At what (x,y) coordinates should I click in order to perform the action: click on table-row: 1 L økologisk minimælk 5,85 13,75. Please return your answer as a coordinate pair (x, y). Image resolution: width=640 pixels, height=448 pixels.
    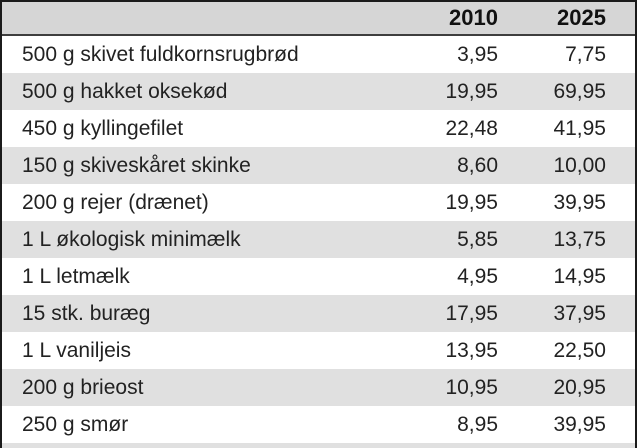
    Looking at the image, I should click on (318, 239).